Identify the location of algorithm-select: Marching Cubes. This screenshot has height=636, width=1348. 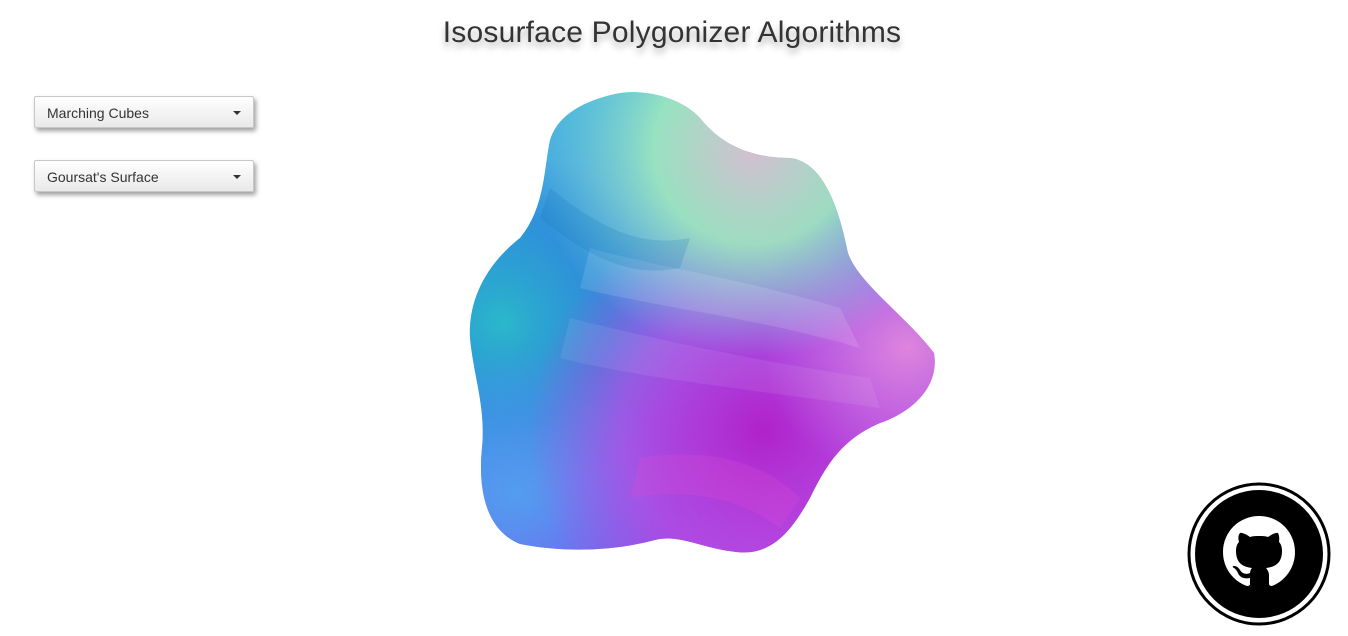
(144, 112).